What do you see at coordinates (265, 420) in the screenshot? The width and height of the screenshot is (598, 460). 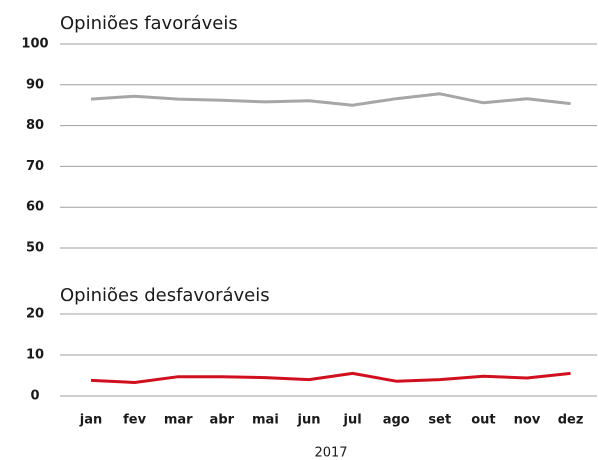 I see `x-tick-label: mai` at bounding box center [265, 420].